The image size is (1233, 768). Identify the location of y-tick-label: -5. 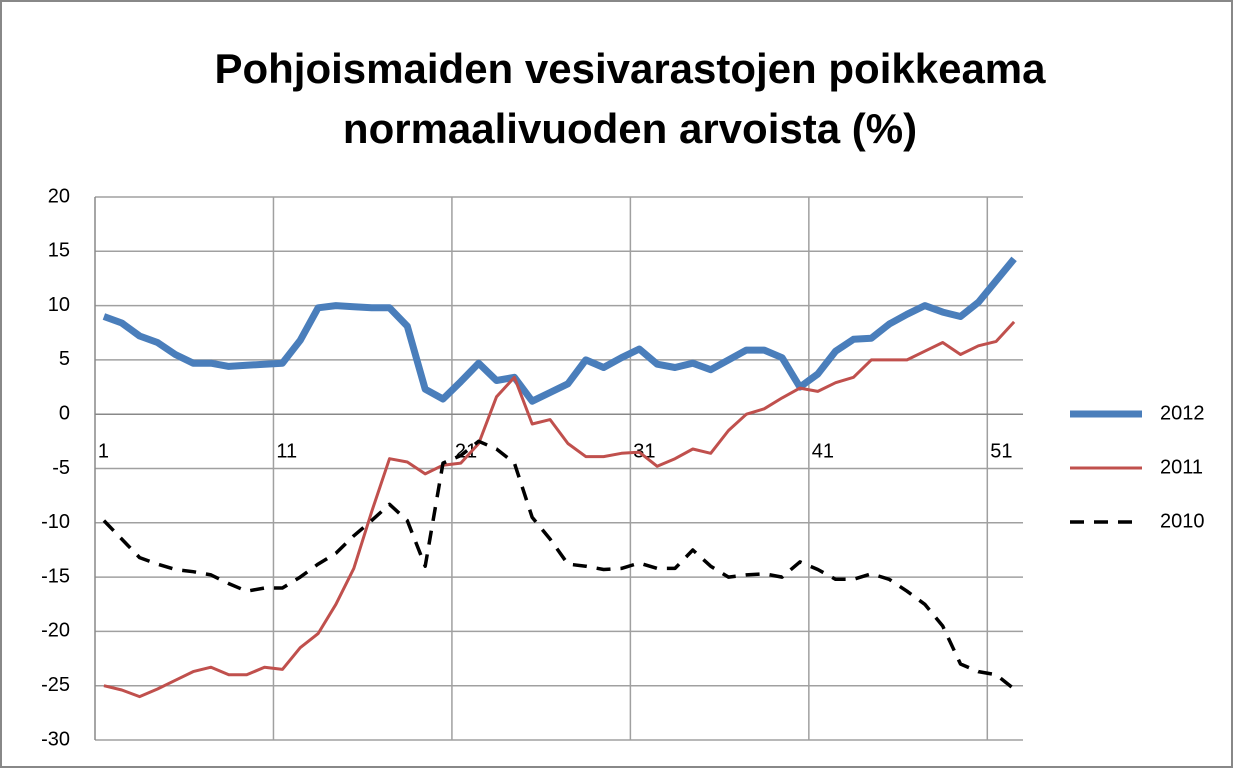
(61, 468).